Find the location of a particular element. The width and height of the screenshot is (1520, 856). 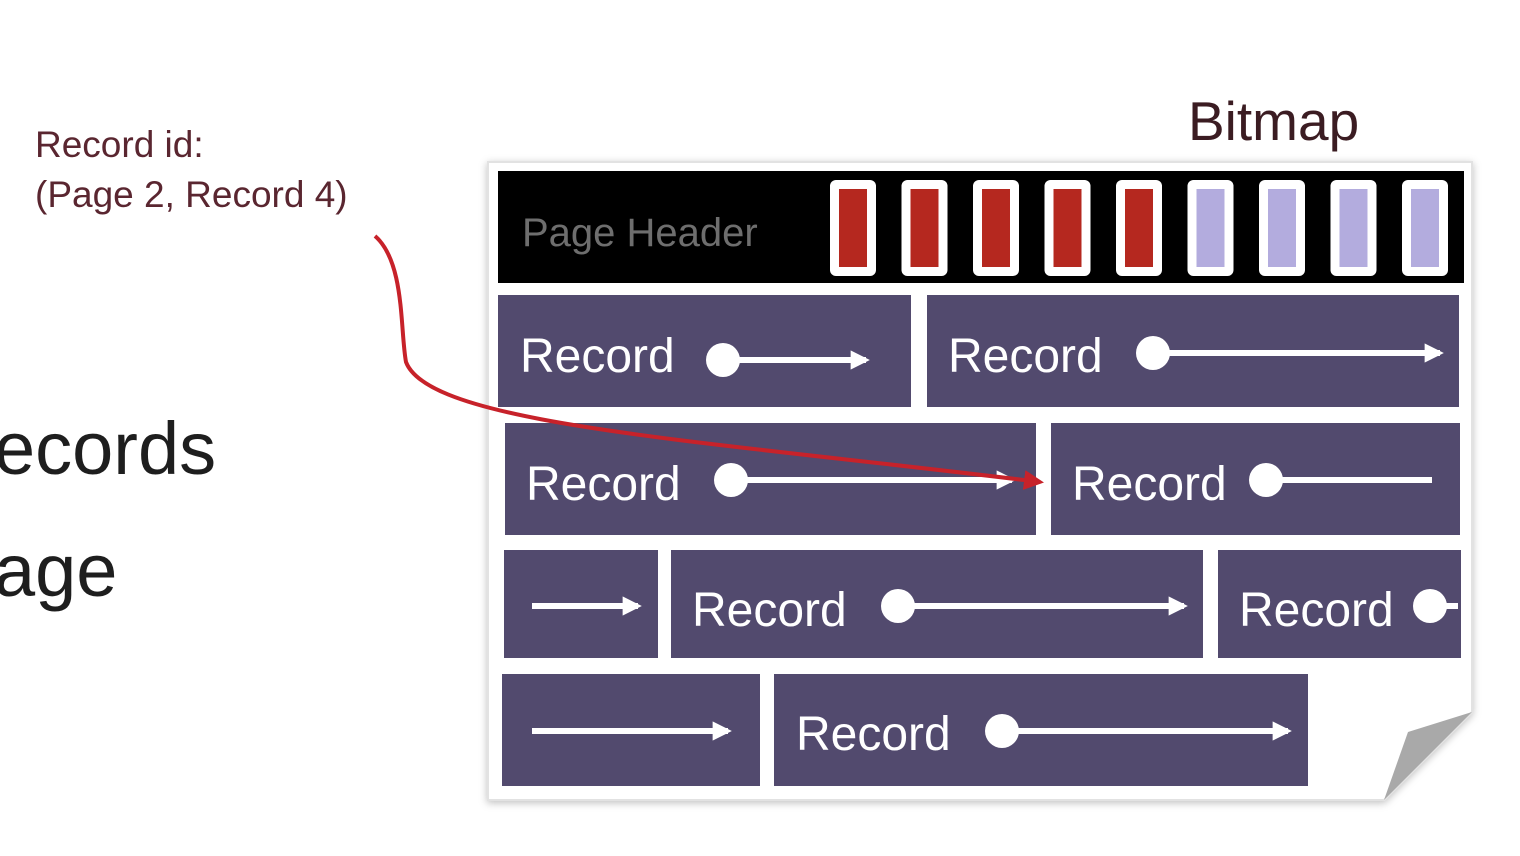

record-id-pointer-arrow is located at coordinates (708, 362).